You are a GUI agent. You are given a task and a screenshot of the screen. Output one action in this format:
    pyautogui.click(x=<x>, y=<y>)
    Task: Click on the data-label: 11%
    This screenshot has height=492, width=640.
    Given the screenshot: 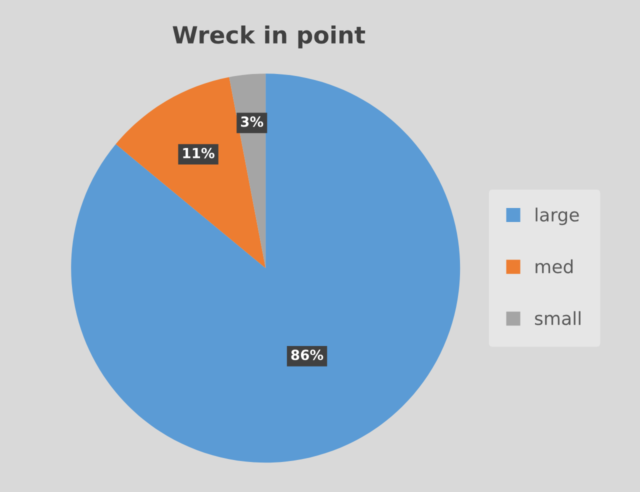 What is the action you would take?
    pyautogui.click(x=198, y=153)
    